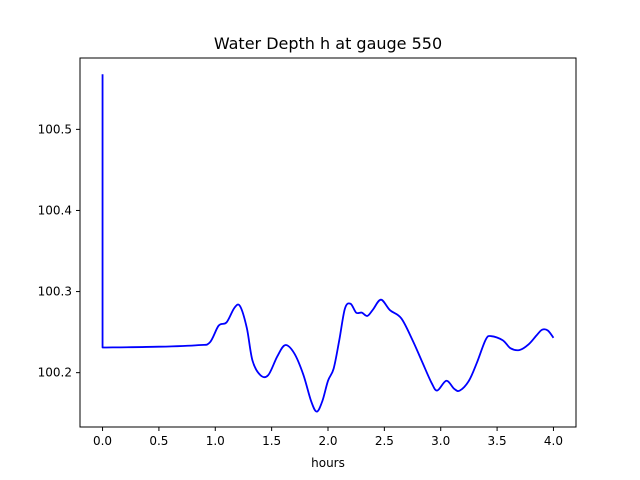 The height and width of the screenshot is (480, 640). Describe the element at coordinates (215, 441) in the screenshot. I see `x-tick-label: 1.0` at that location.